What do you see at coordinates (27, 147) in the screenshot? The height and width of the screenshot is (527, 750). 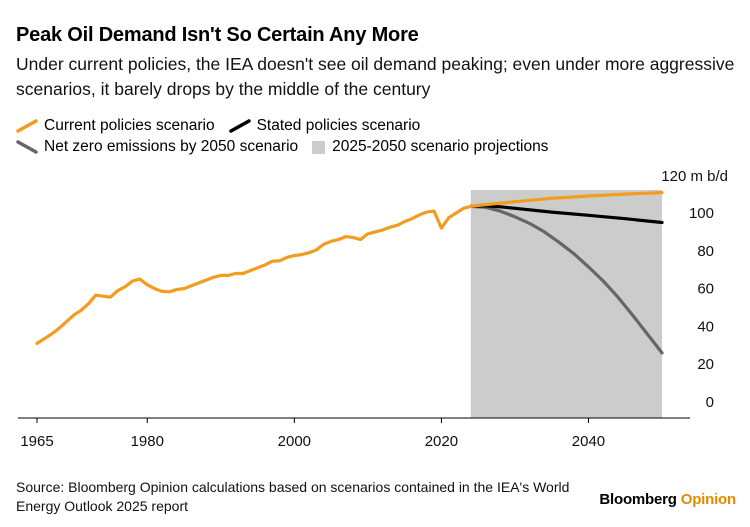 I see `legend-swatch-netzero` at bounding box center [27, 147].